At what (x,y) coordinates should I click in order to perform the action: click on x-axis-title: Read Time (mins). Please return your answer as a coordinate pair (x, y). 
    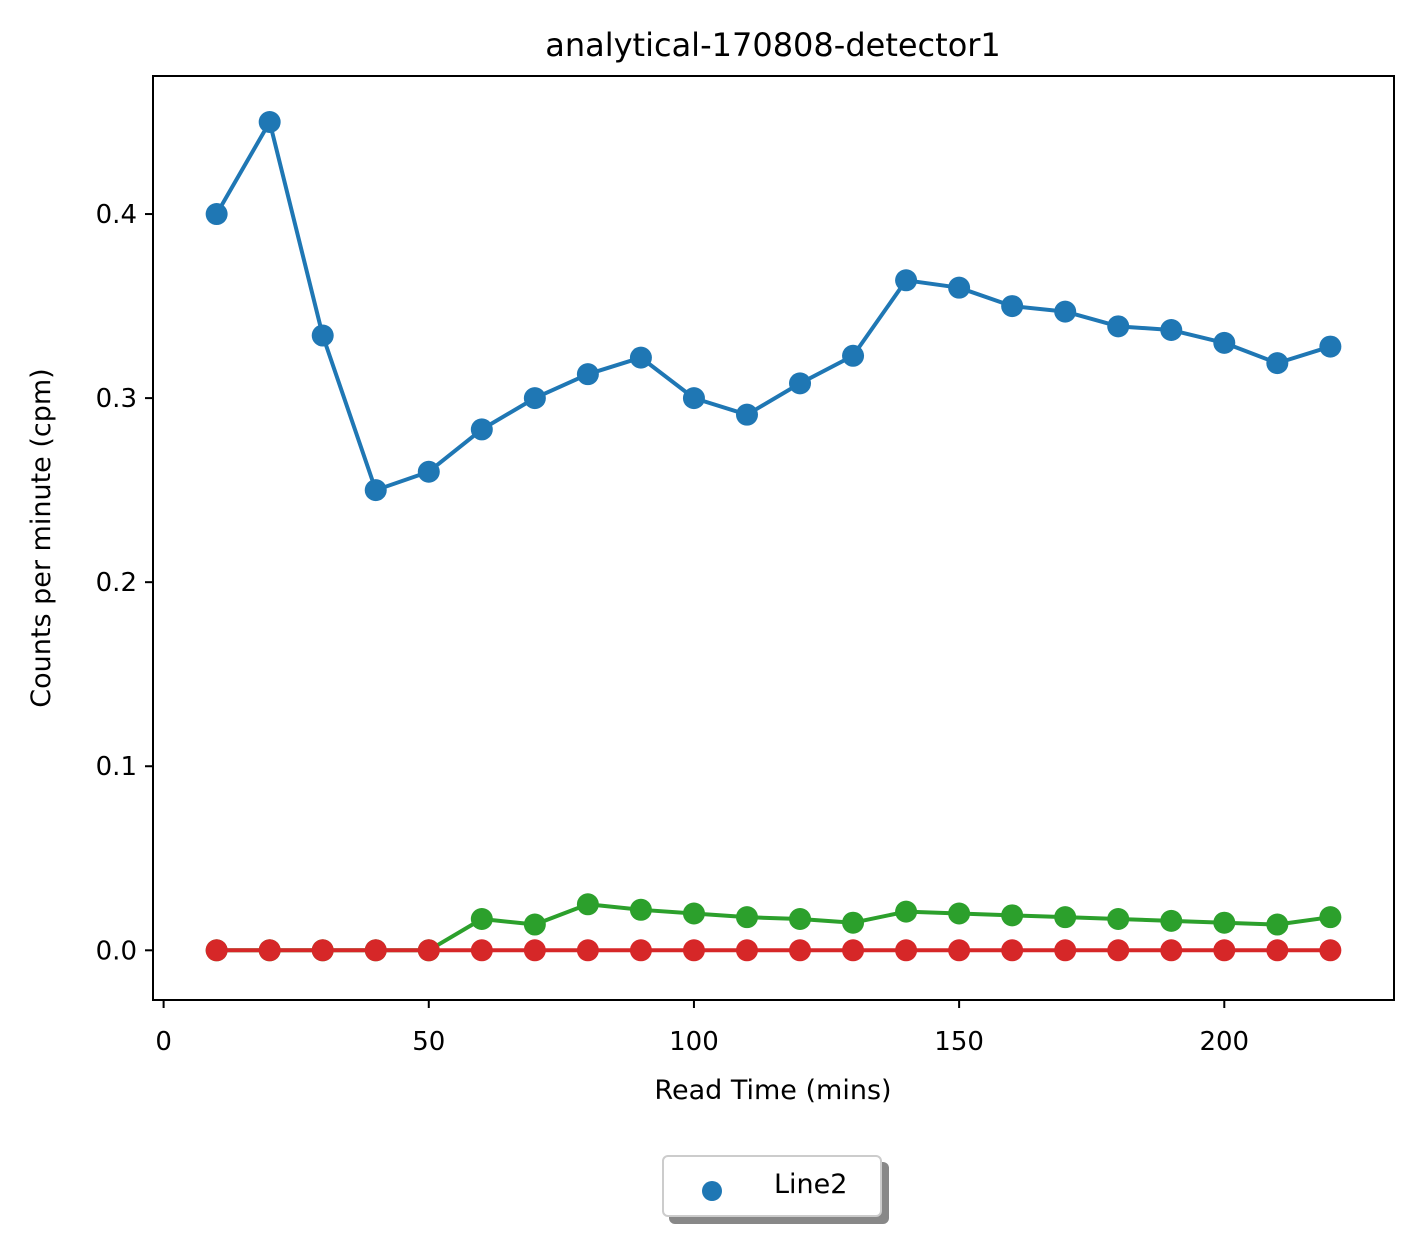
    Looking at the image, I should click on (772, 1090).